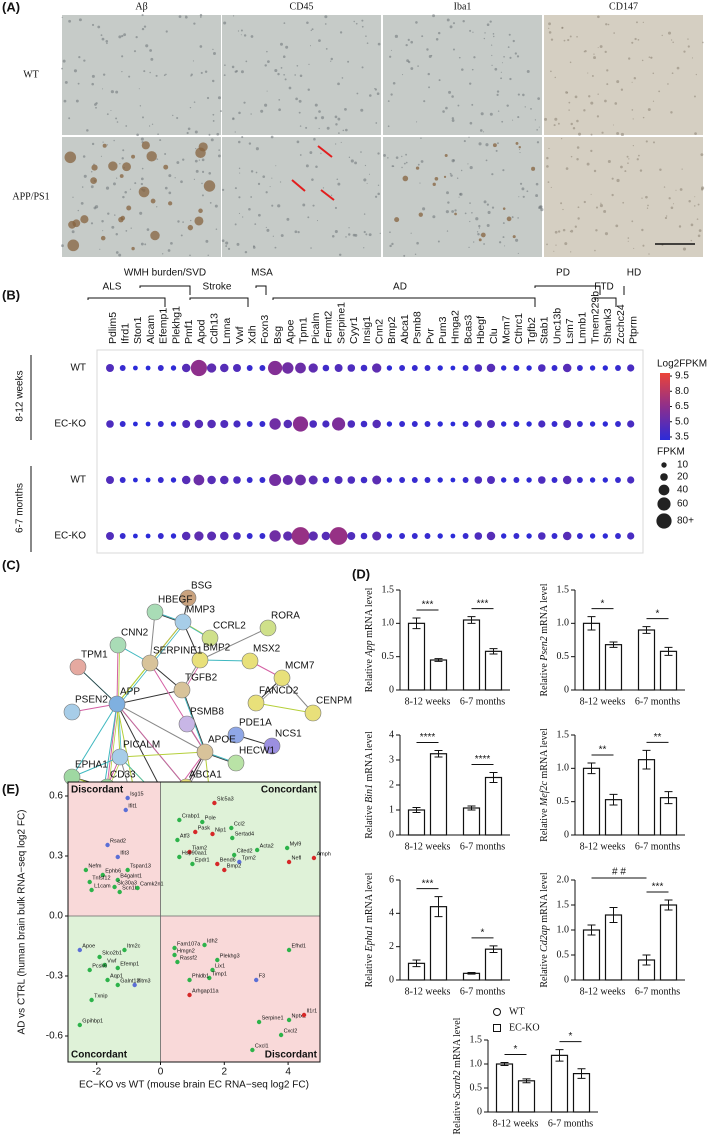 Image resolution: width=709 pixels, height=1137 pixels. What do you see at coordinates (279, 691) in the screenshot?
I see `node-label: FANCD2` at bounding box center [279, 691].